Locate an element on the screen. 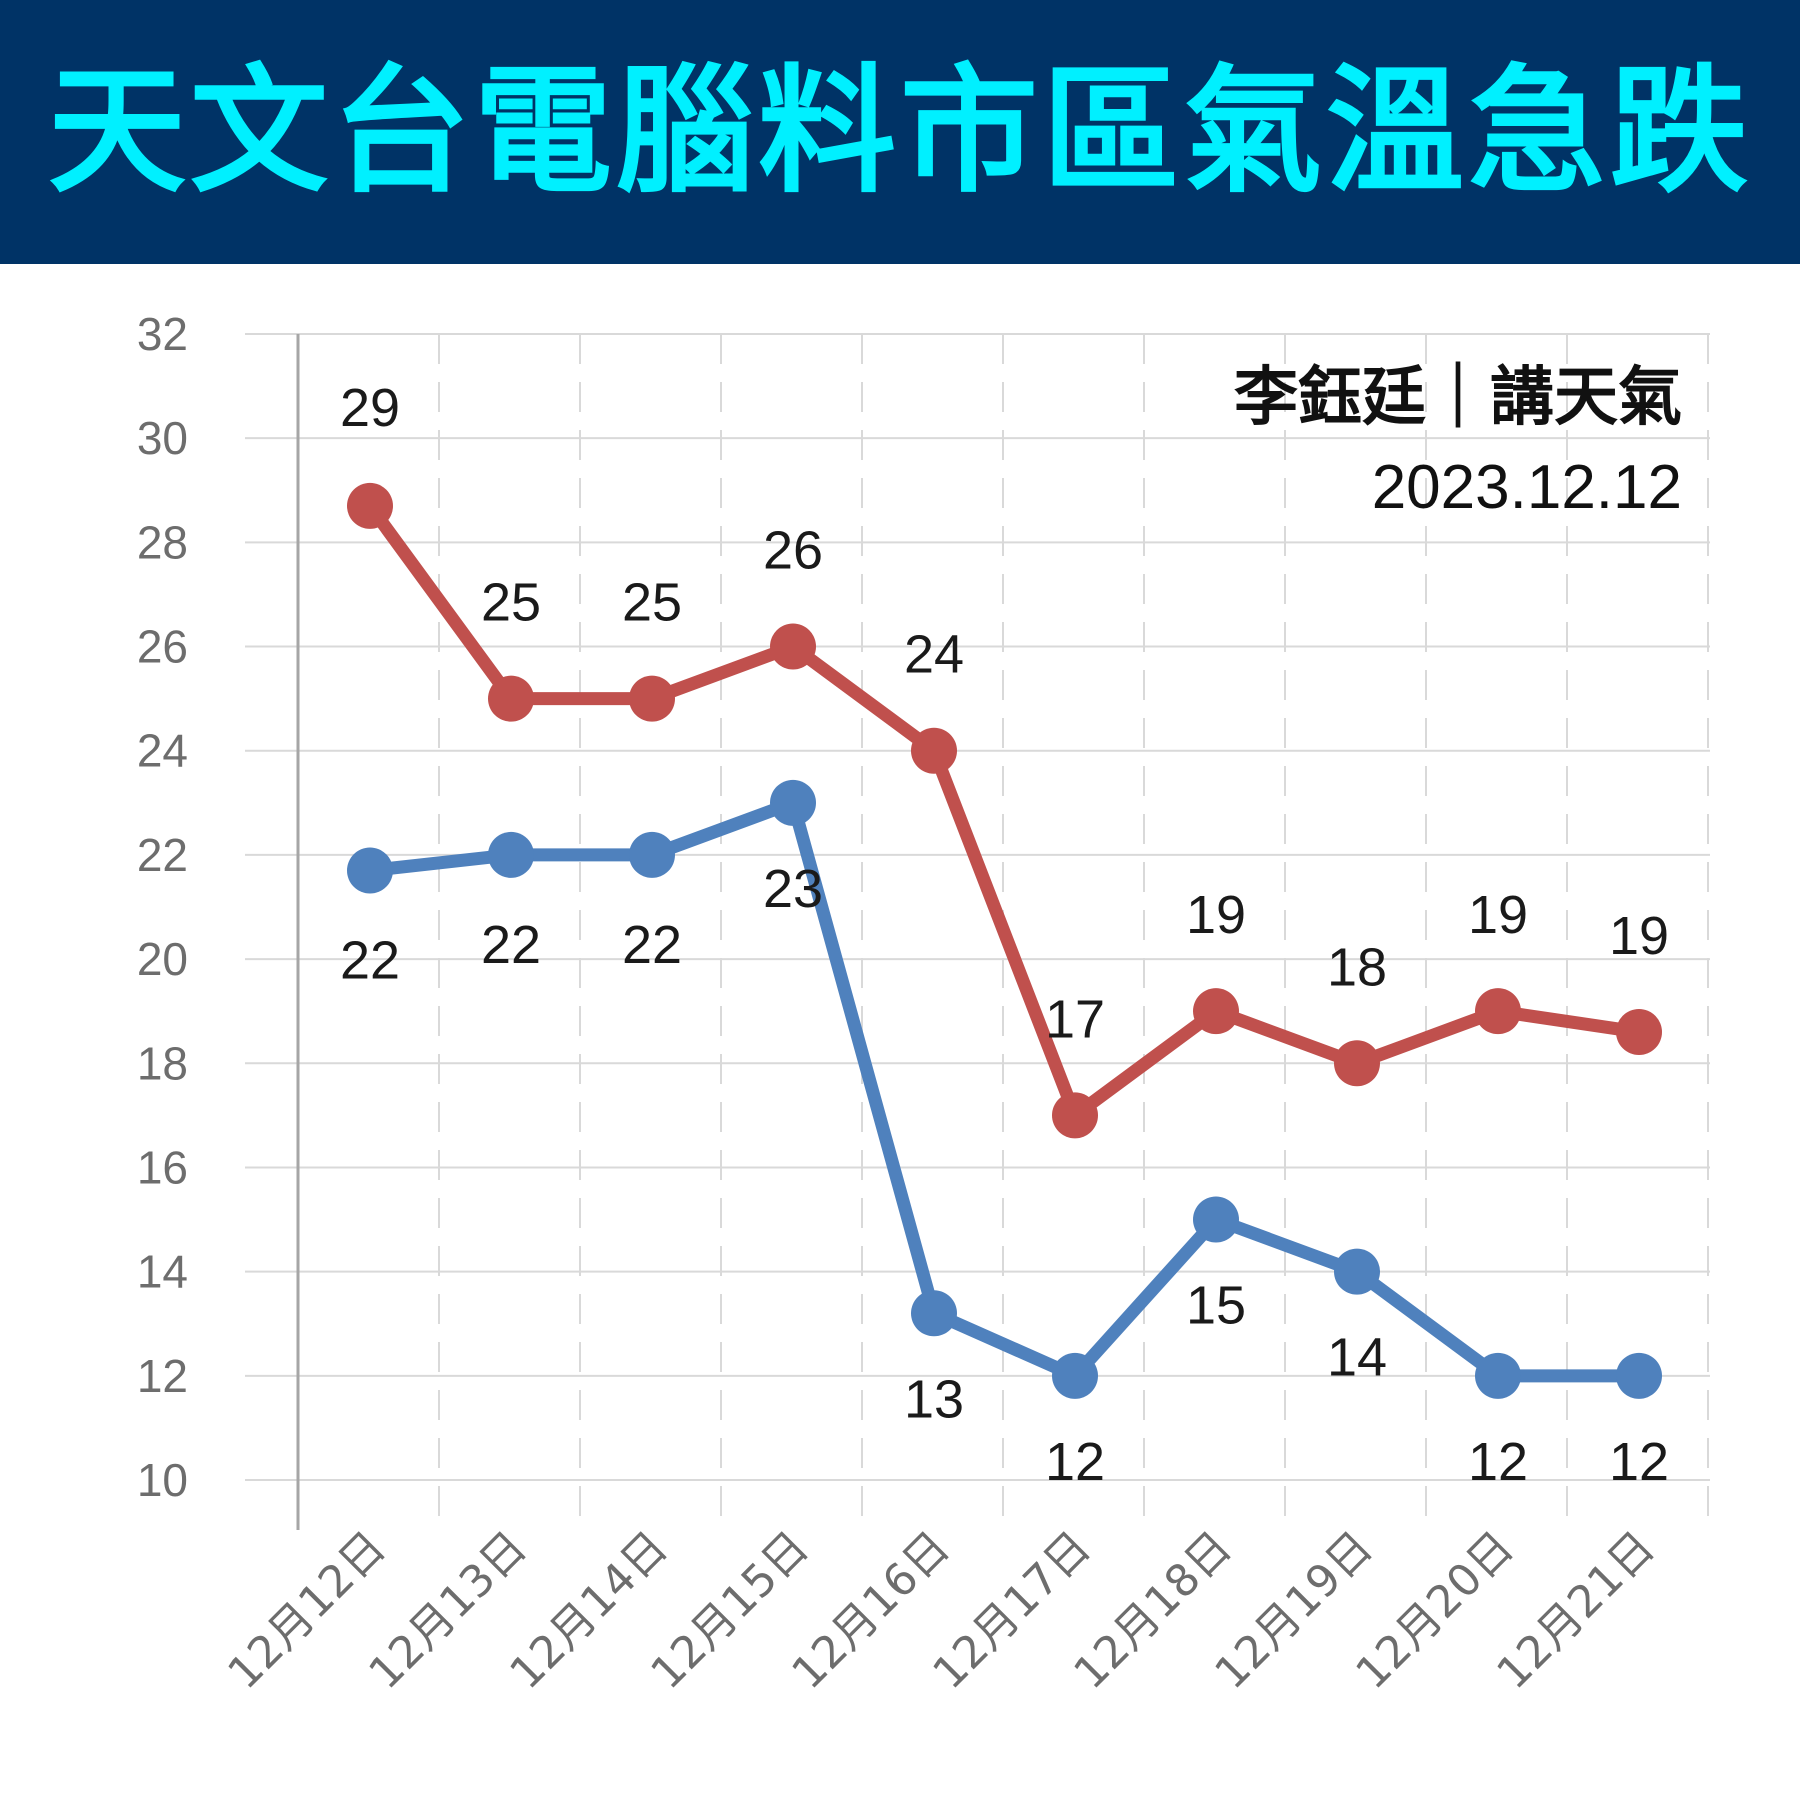 The image size is (1800, 1800). y-tick-label: 12 is located at coordinates (162, 1376).